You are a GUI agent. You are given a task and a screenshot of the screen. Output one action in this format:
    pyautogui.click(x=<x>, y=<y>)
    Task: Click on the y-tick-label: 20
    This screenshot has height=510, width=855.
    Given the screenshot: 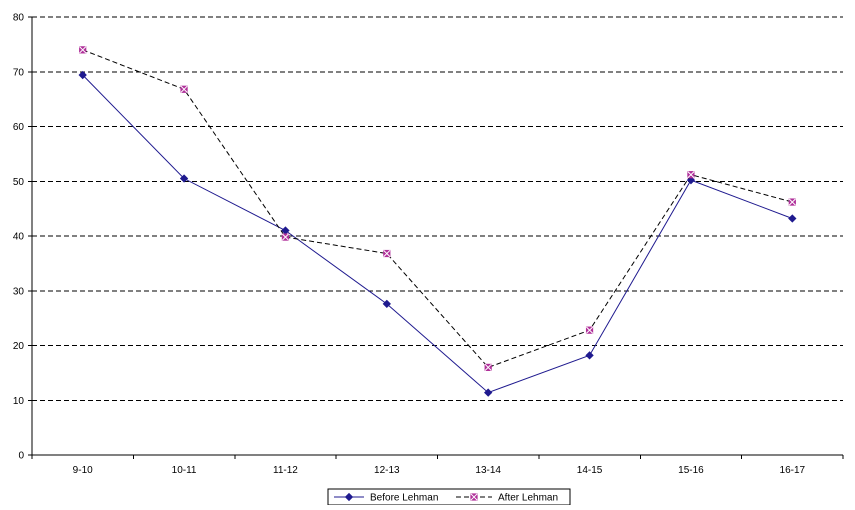 What is the action you would take?
    pyautogui.click(x=19, y=346)
    